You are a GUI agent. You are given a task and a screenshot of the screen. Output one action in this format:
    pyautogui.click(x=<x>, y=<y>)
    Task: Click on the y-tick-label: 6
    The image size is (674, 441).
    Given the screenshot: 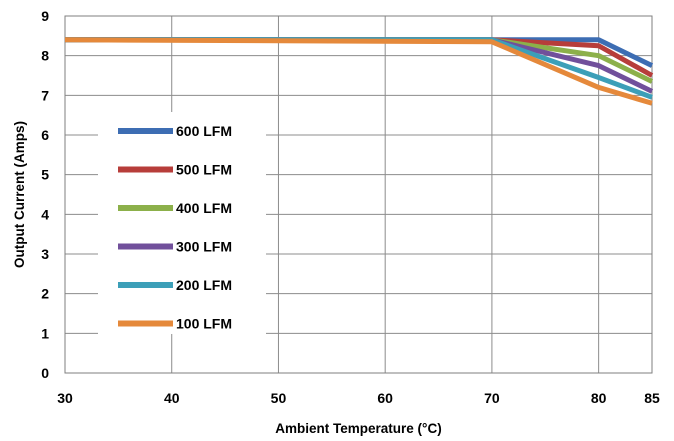 What is the action you would take?
    pyautogui.click(x=45, y=135)
    